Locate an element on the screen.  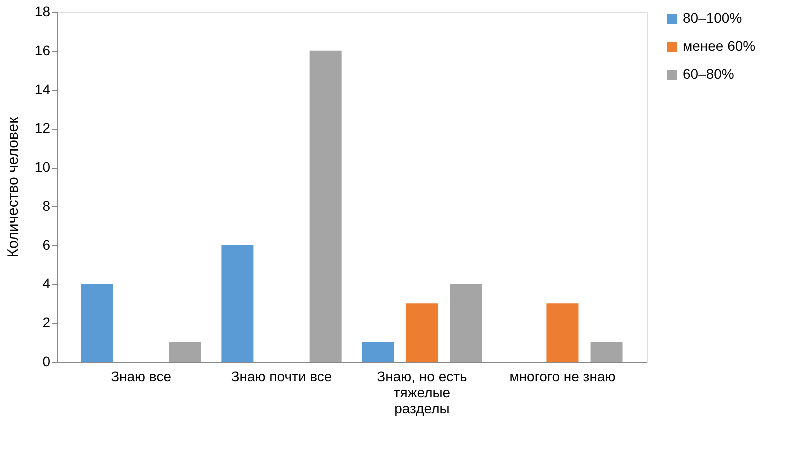
y-tick-label: 0 is located at coordinates (46, 362).